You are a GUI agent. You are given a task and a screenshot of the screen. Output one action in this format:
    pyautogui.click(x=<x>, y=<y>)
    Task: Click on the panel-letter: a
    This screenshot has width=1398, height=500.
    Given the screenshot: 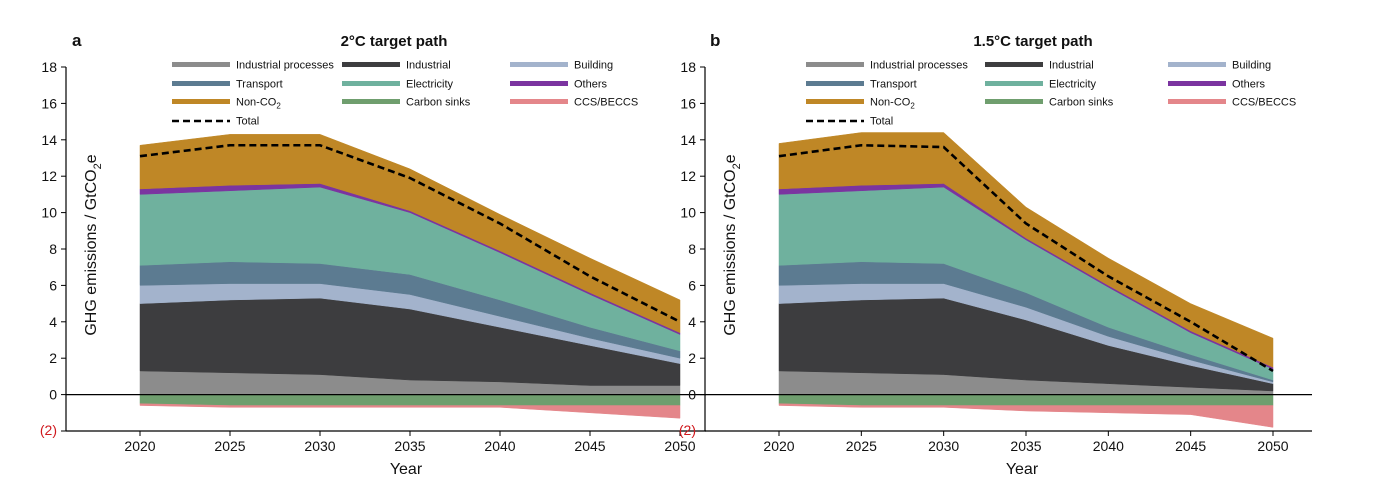 What is the action you would take?
    pyautogui.click(x=77, y=40)
    